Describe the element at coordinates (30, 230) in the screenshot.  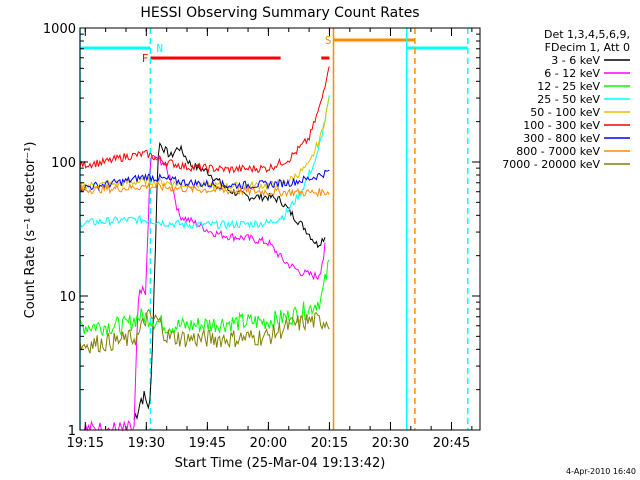
I see `y-axis-label: Count Rate (s⁻¹ detector⁻¹)` at that location.